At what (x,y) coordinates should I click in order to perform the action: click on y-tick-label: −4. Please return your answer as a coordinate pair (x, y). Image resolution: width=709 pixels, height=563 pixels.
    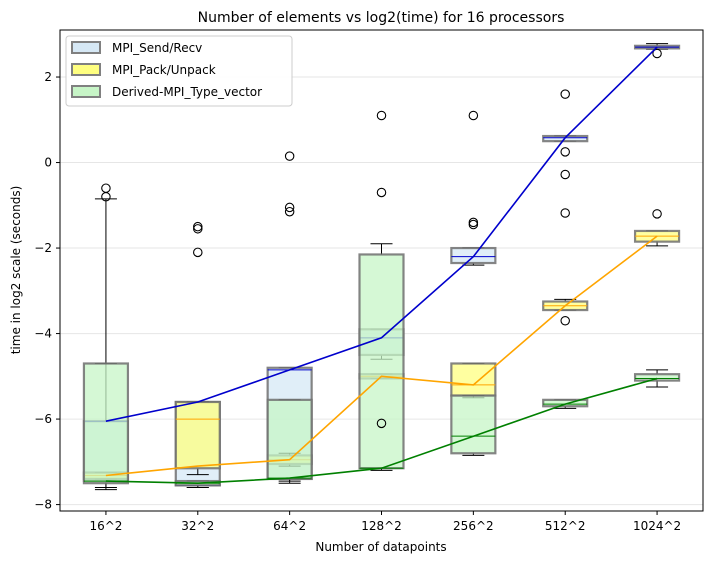
    Looking at the image, I should click on (43, 334).